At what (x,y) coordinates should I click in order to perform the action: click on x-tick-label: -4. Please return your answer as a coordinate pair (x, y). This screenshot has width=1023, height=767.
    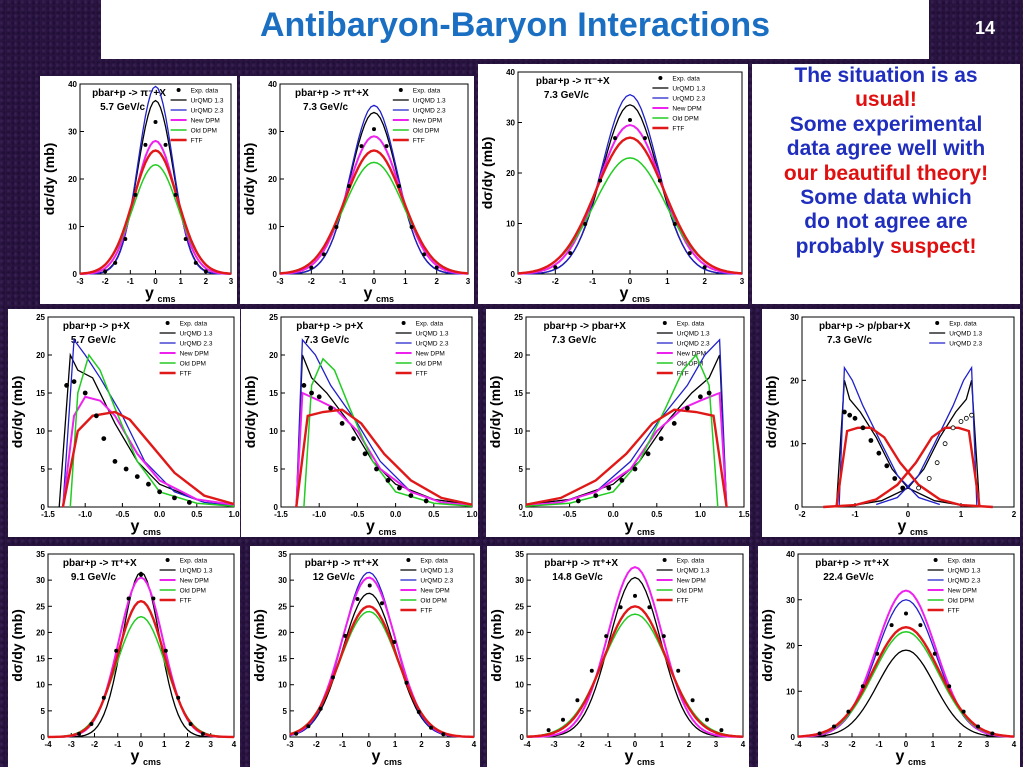
    Looking at the image, I should click on (48, 744).